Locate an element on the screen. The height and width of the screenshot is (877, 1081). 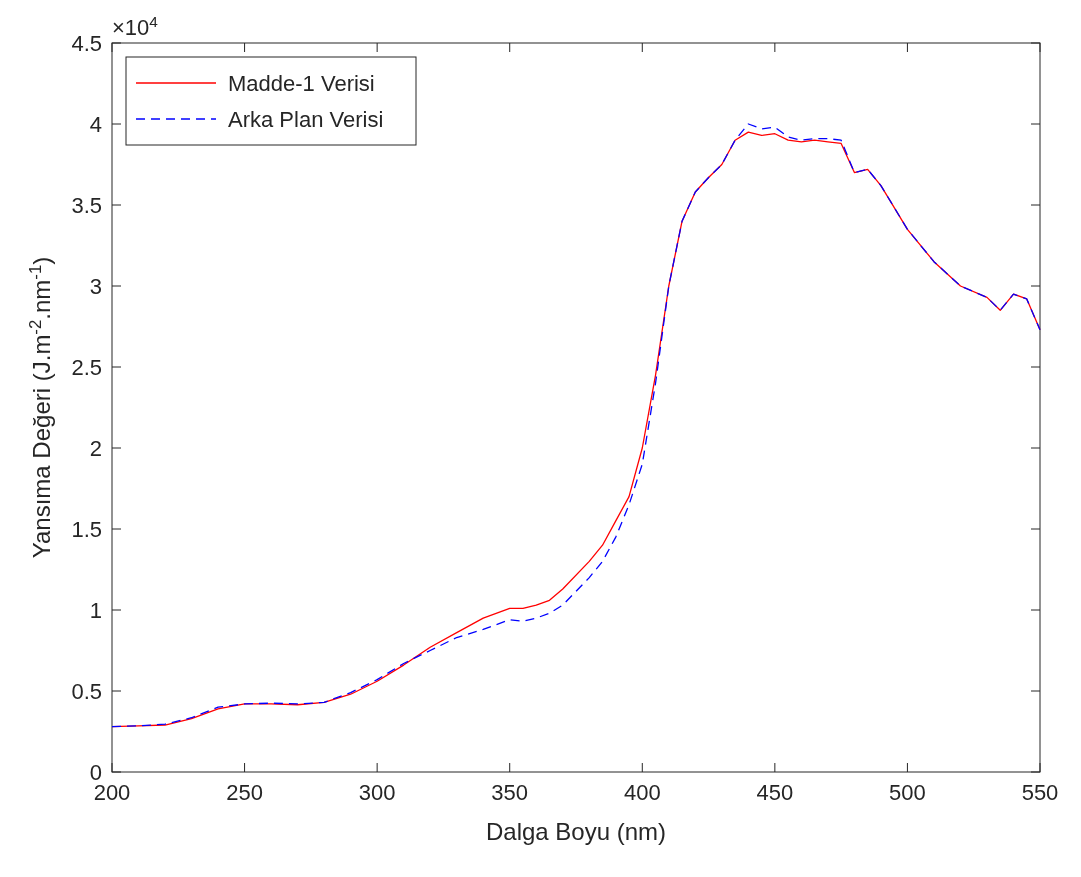
y-tick-label: 3.5 is located at coordinates (86, 205).